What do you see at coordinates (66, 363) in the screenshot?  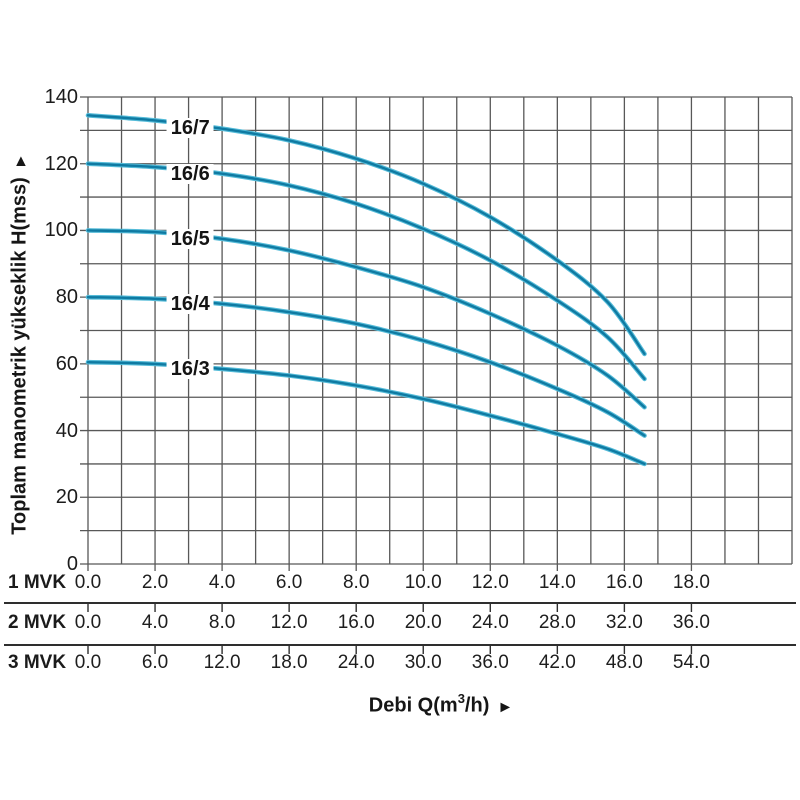 I see `y-tick-label: 60` at bounding box center [66, 363].